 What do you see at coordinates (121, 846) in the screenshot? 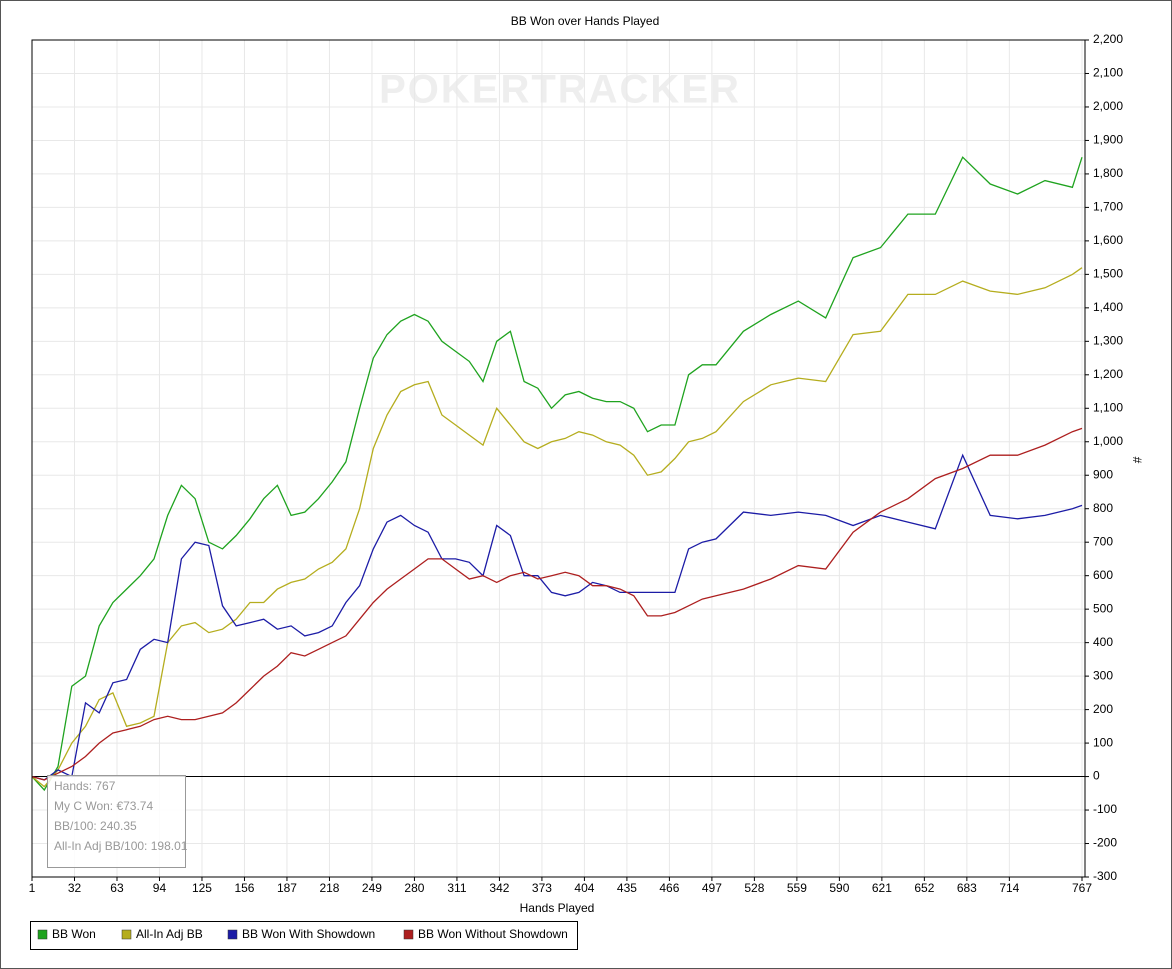
I see `tooltip-line: All-In Adj BB/100: 198.01` at bounding box center [121, 846].